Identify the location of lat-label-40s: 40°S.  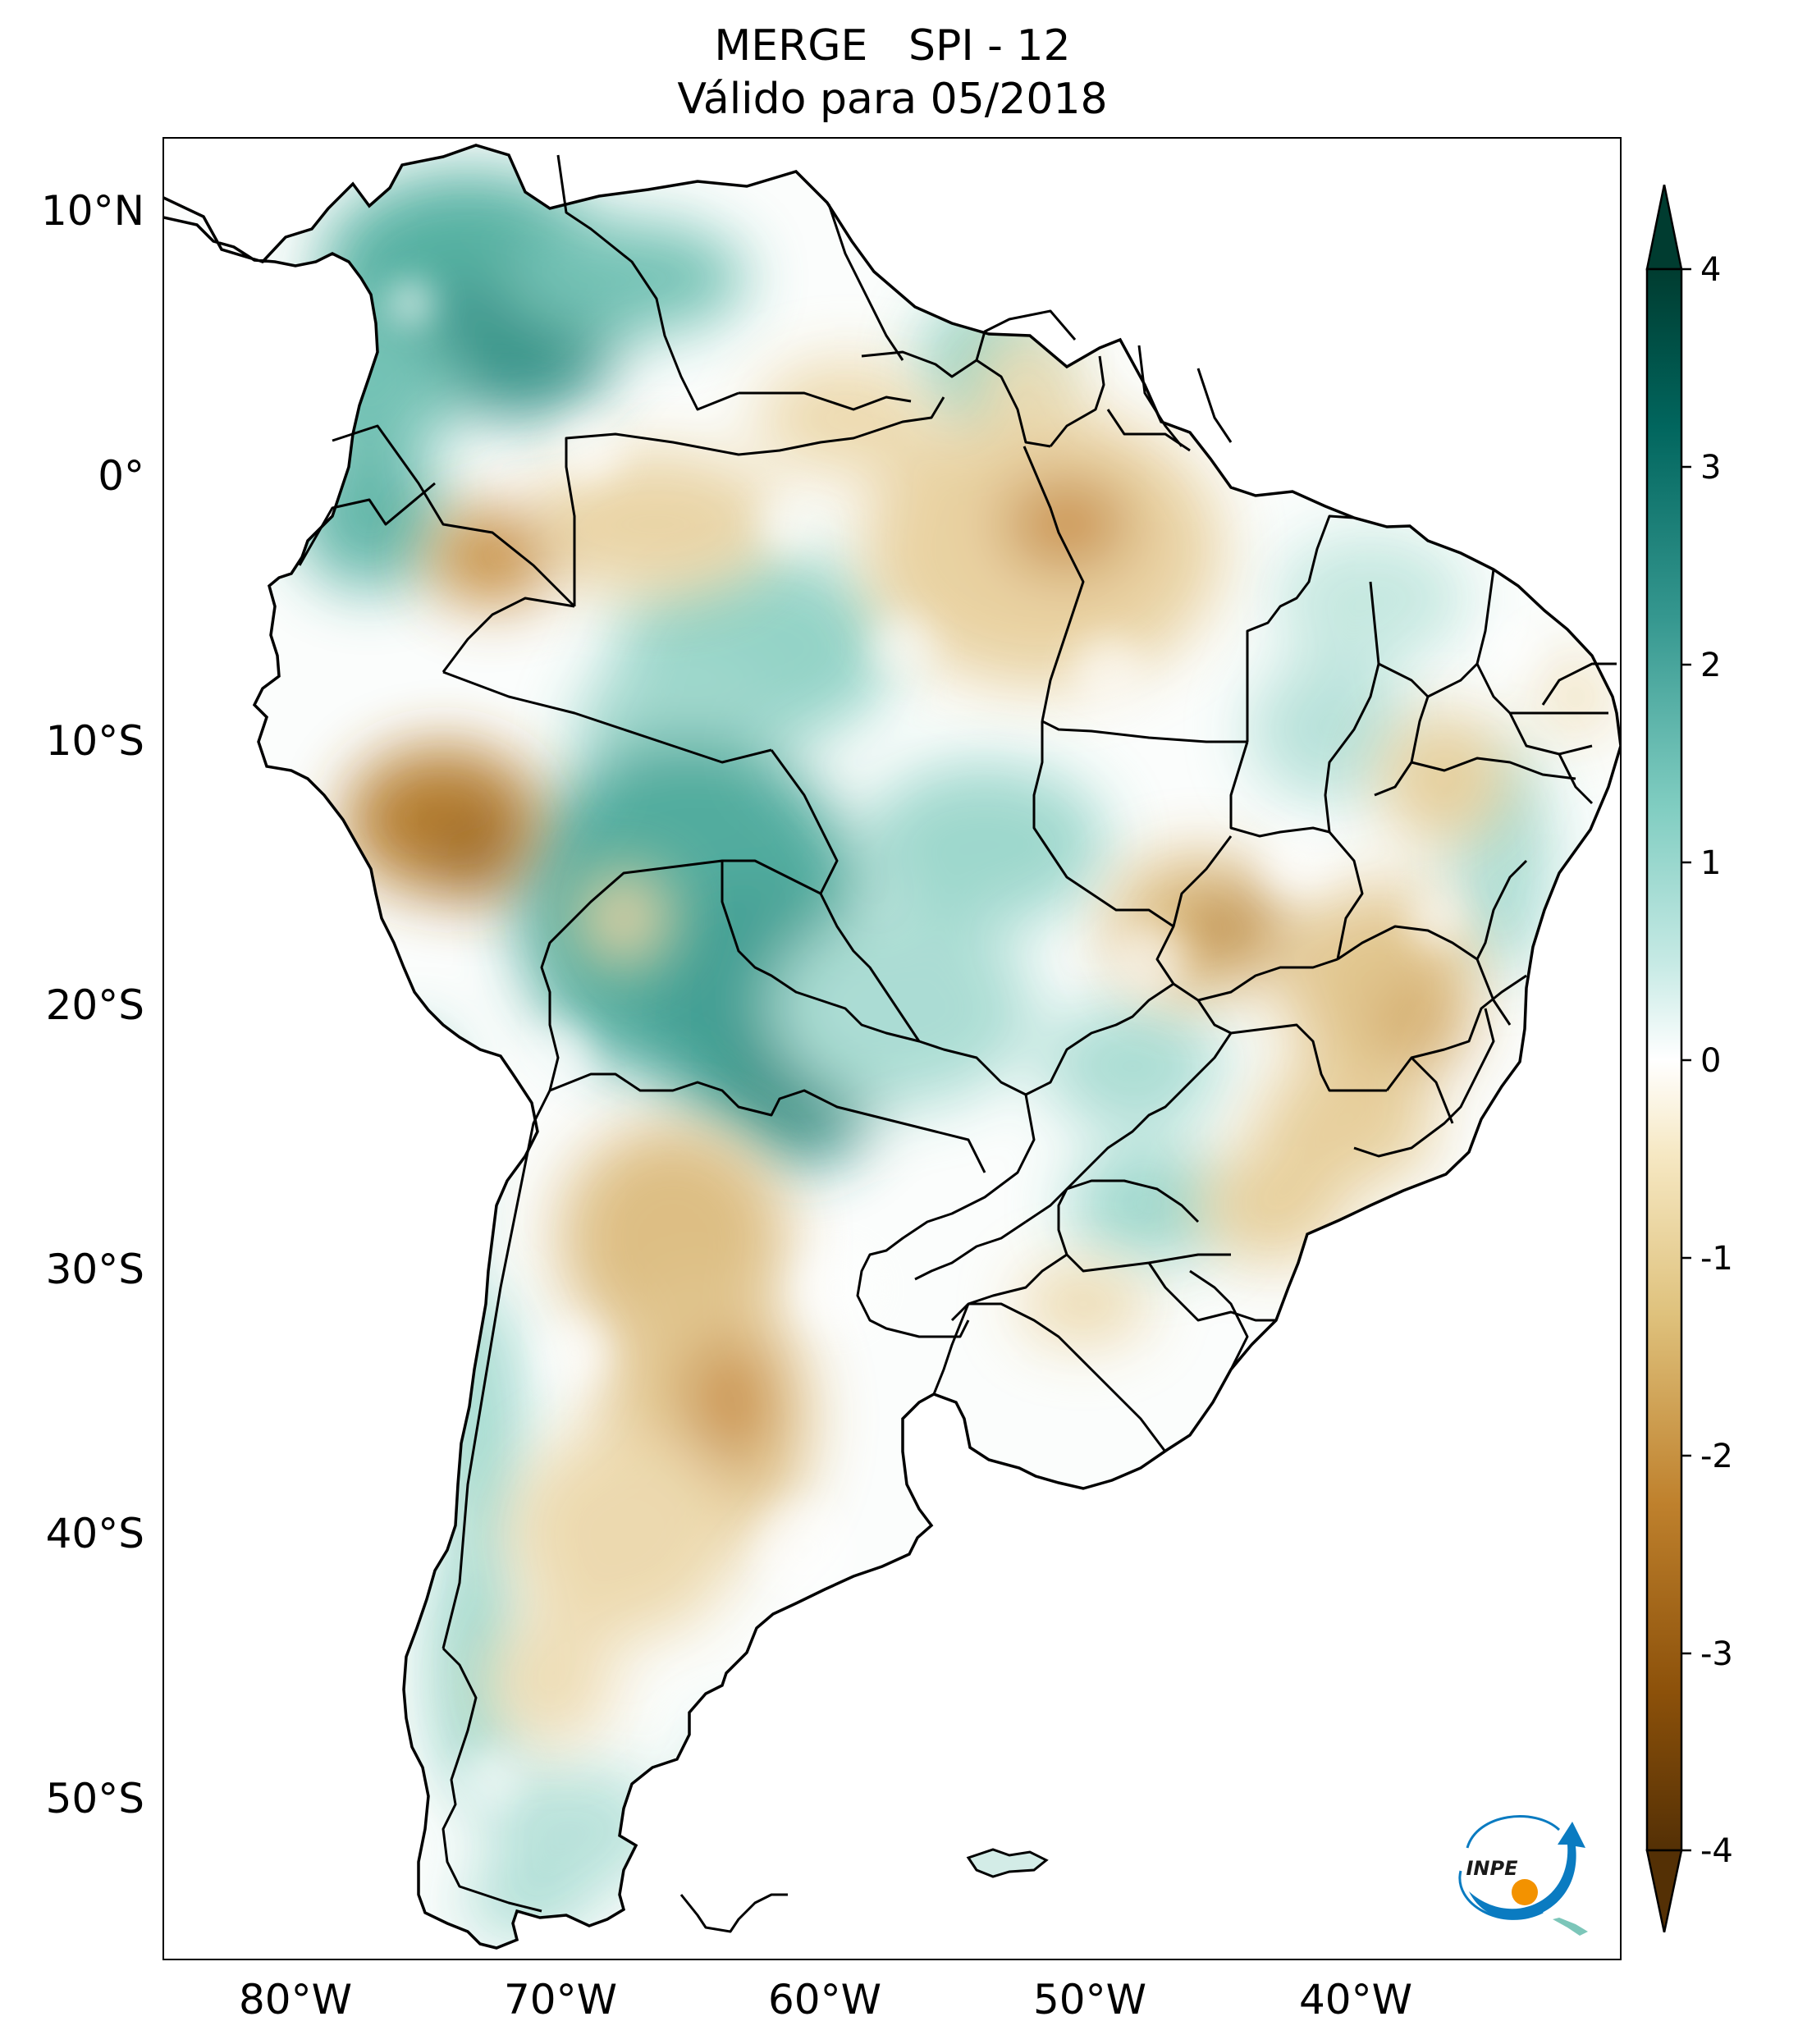
(94, 1533).